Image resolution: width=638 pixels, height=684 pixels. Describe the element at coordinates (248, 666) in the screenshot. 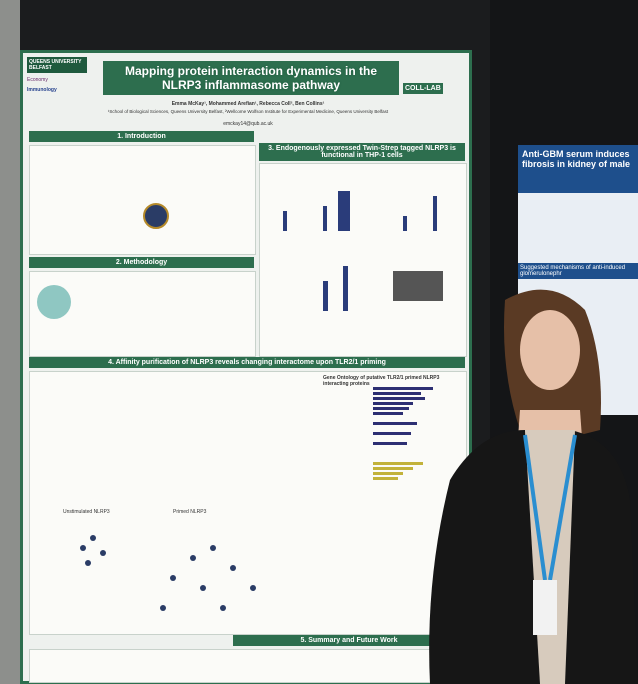

I see `summary-panel` at that location.